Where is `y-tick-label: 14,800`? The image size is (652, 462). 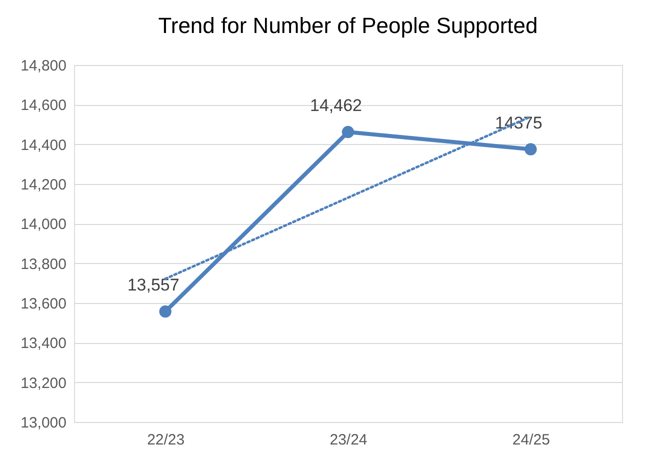 y-tick-label: 14,800 is located at coordinates (43, 66).